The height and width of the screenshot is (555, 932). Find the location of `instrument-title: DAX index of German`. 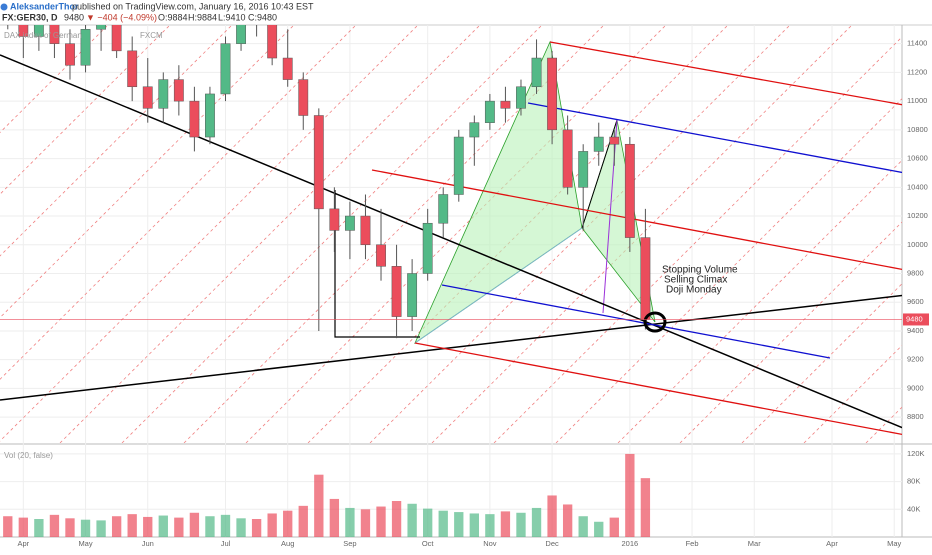

instrument-title: DAX index of German is located at coordinates (43, 35).